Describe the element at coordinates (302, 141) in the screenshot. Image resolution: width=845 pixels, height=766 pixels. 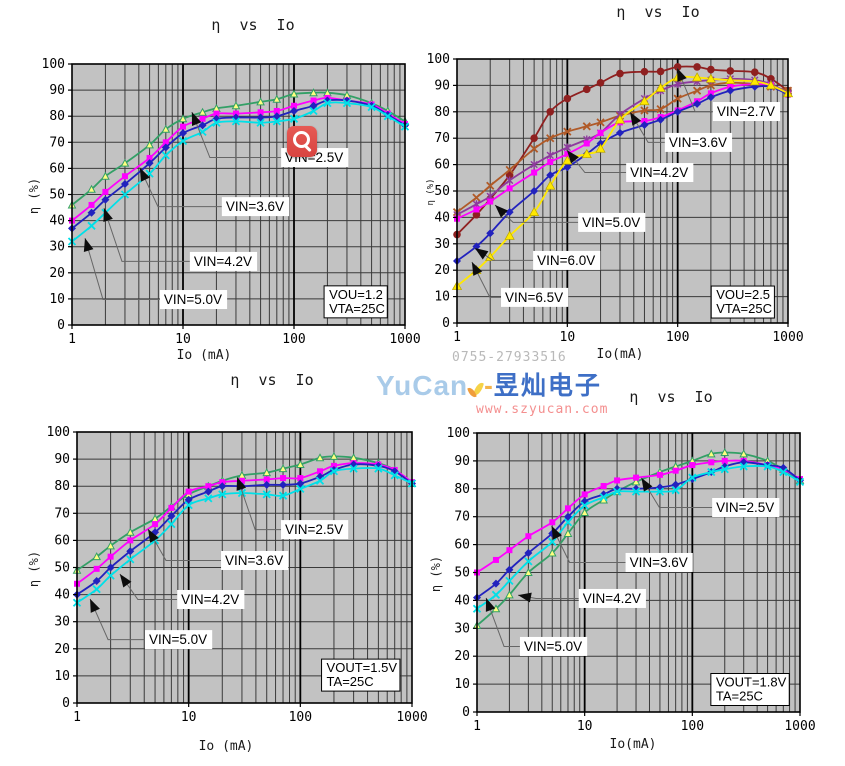
I see `magnifier-icon` at that location.